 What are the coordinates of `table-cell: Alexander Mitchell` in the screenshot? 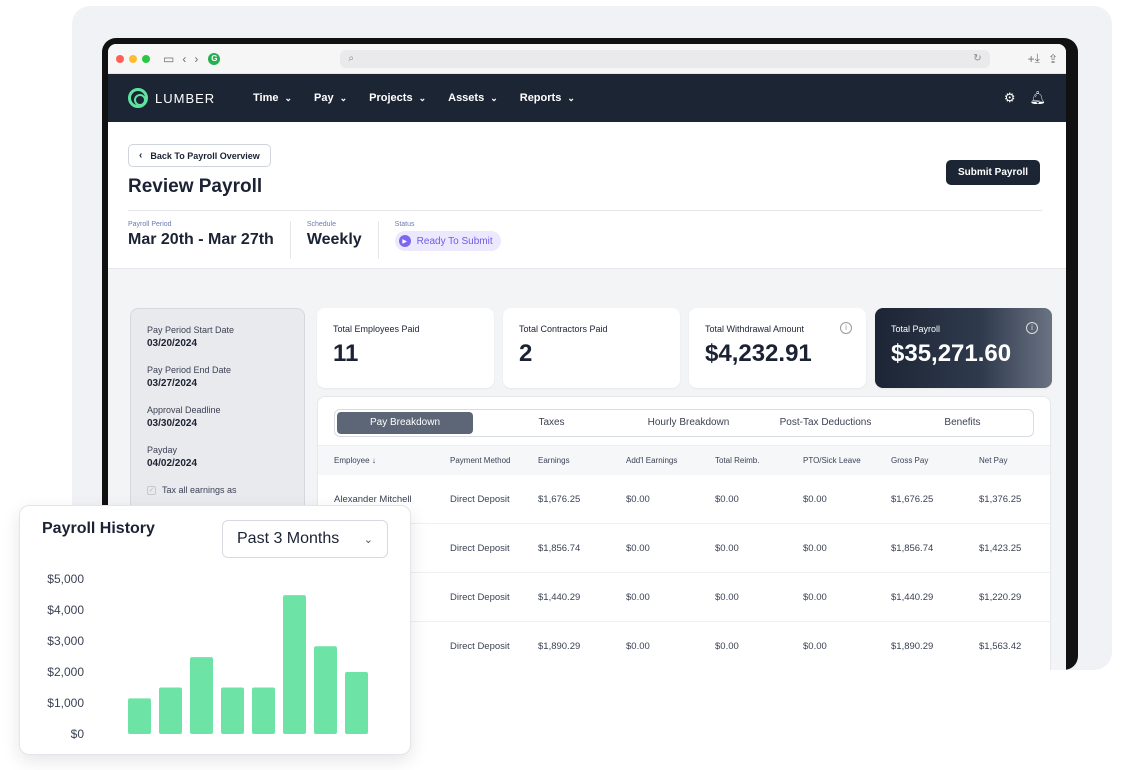 It's located at (373, 499).